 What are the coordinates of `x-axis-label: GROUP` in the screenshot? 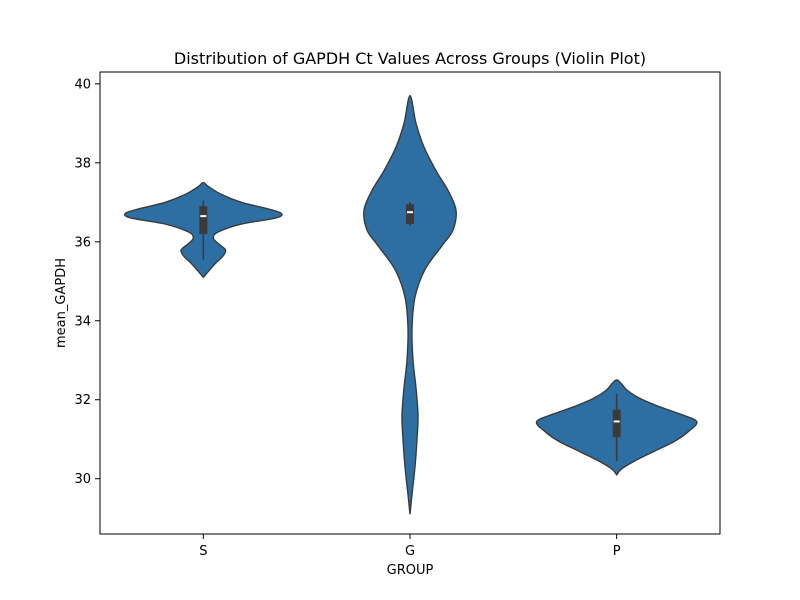 It's located at (410, 570).